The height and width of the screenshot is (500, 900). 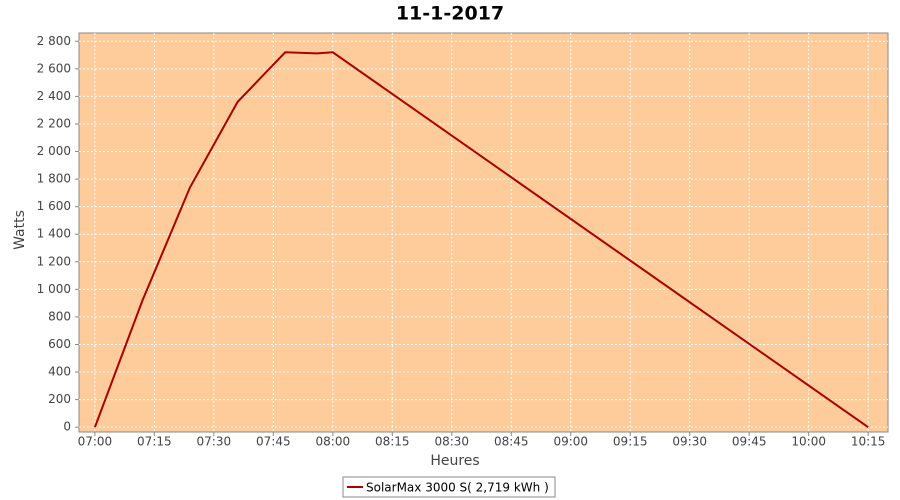 What do you see at coordinates (54, 151) in the screenshot?
I see `y-tick-label: 2 000` at bounding box center [54, 151].